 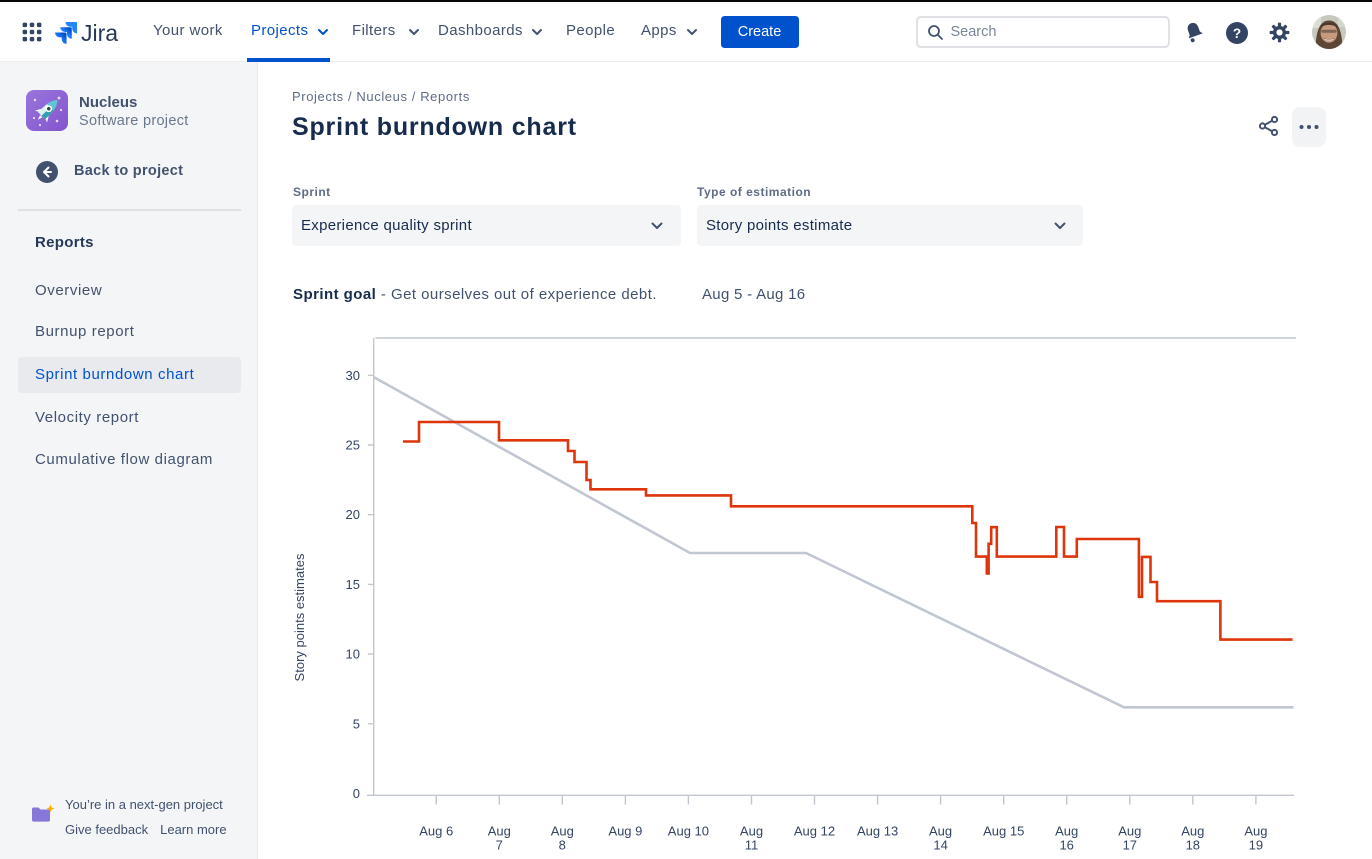 I want to click on svg-text: 20, so click(x=353, y=514).